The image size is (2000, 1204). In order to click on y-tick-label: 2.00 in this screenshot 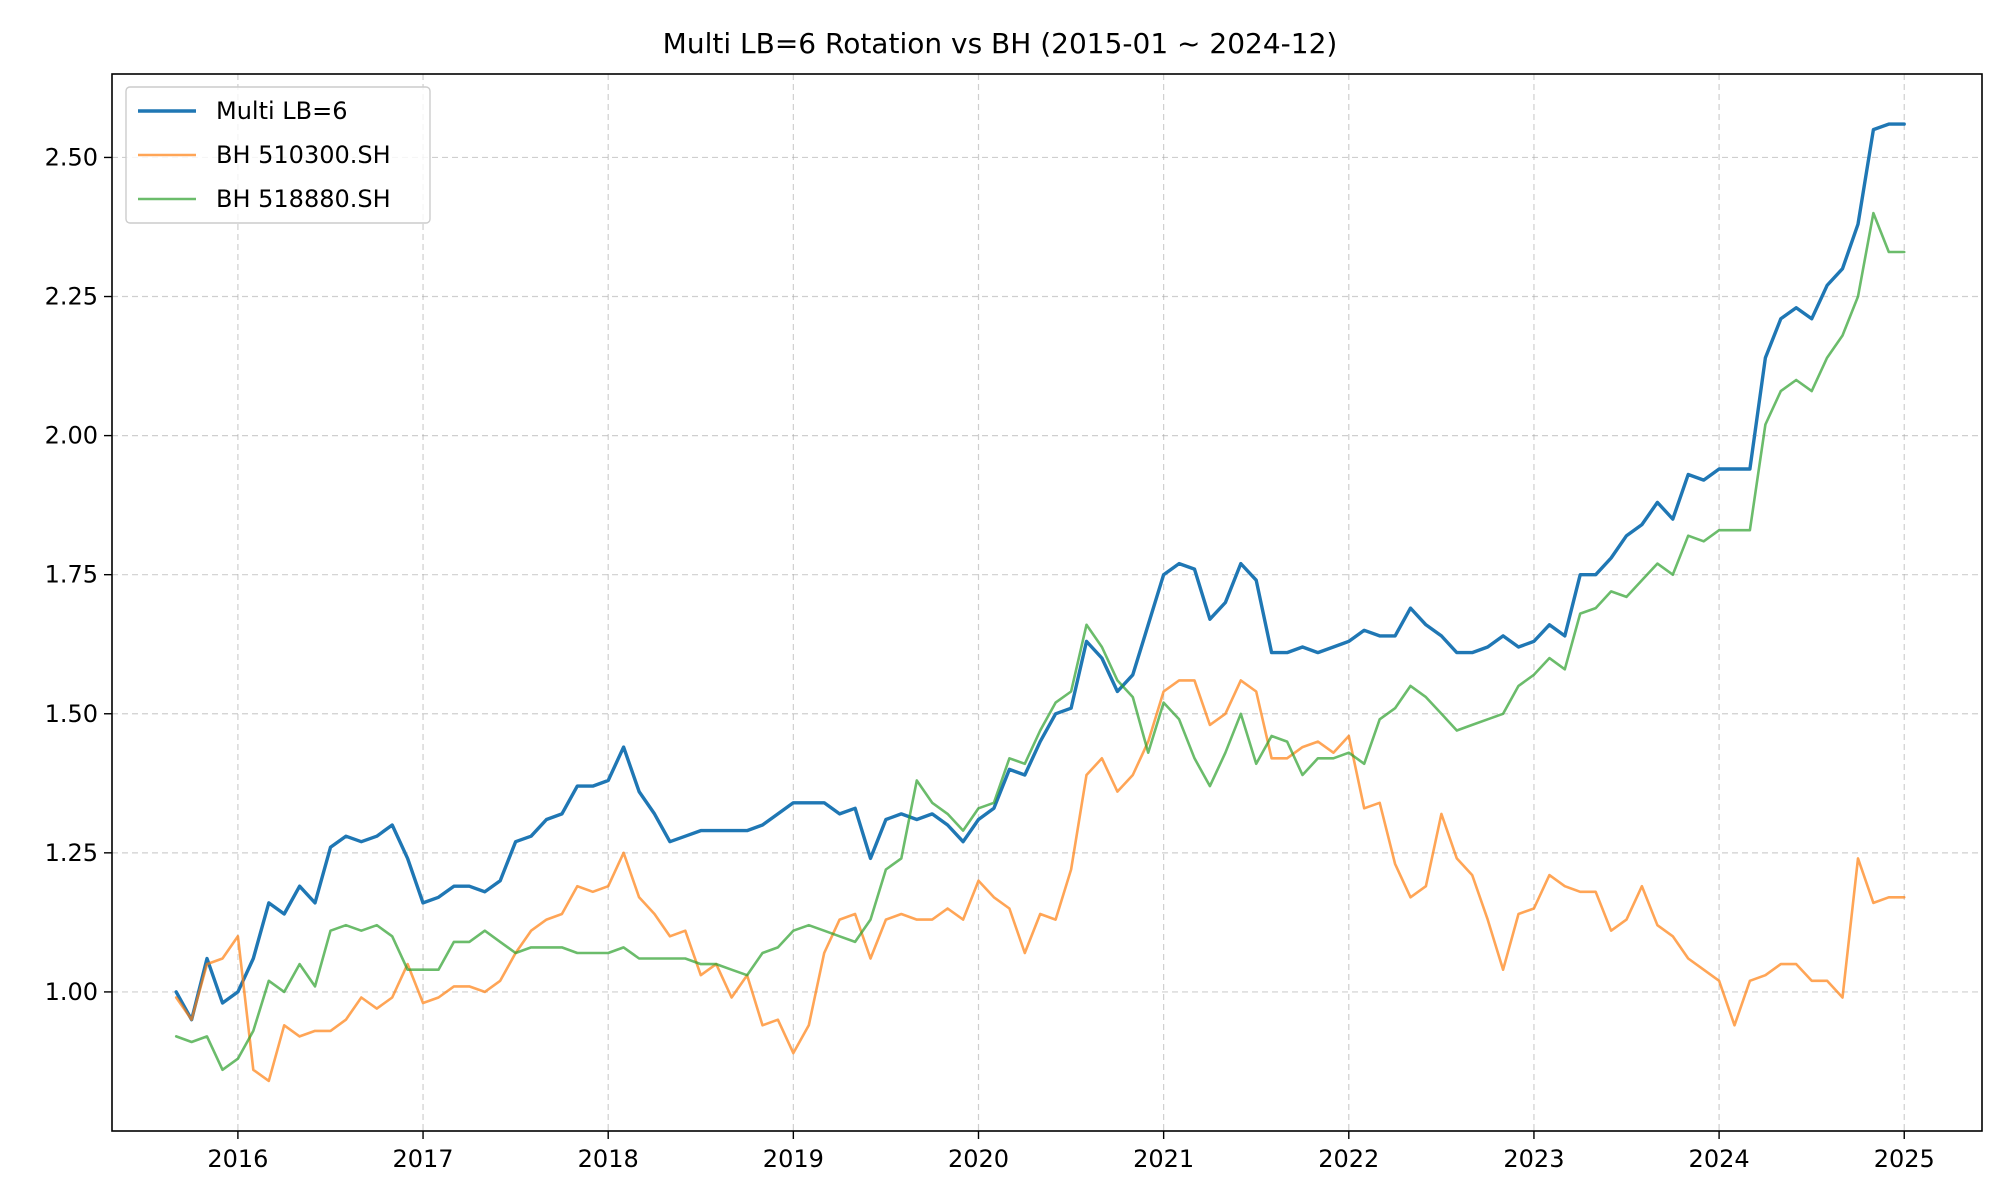, I will do `click(71, 436)`.